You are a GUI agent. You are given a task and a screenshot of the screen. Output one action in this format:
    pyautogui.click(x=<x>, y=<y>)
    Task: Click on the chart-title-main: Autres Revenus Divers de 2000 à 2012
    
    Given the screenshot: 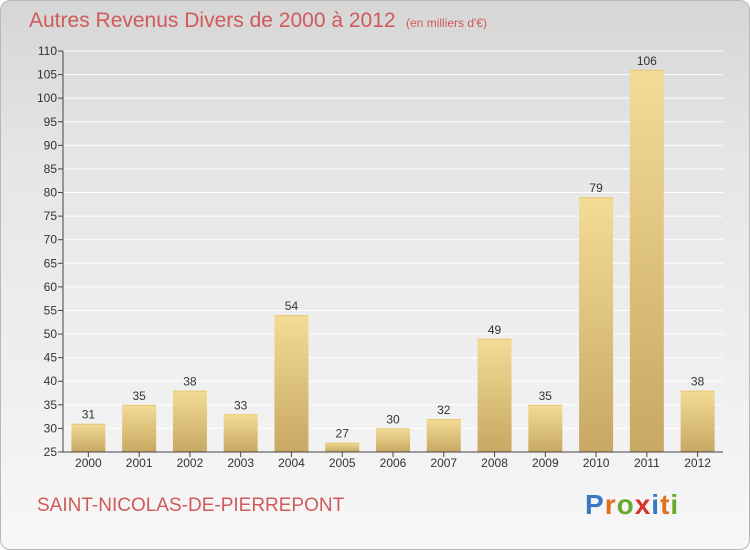 What is the action you would take?
    pyautogui.click(x=212, y=20)
    